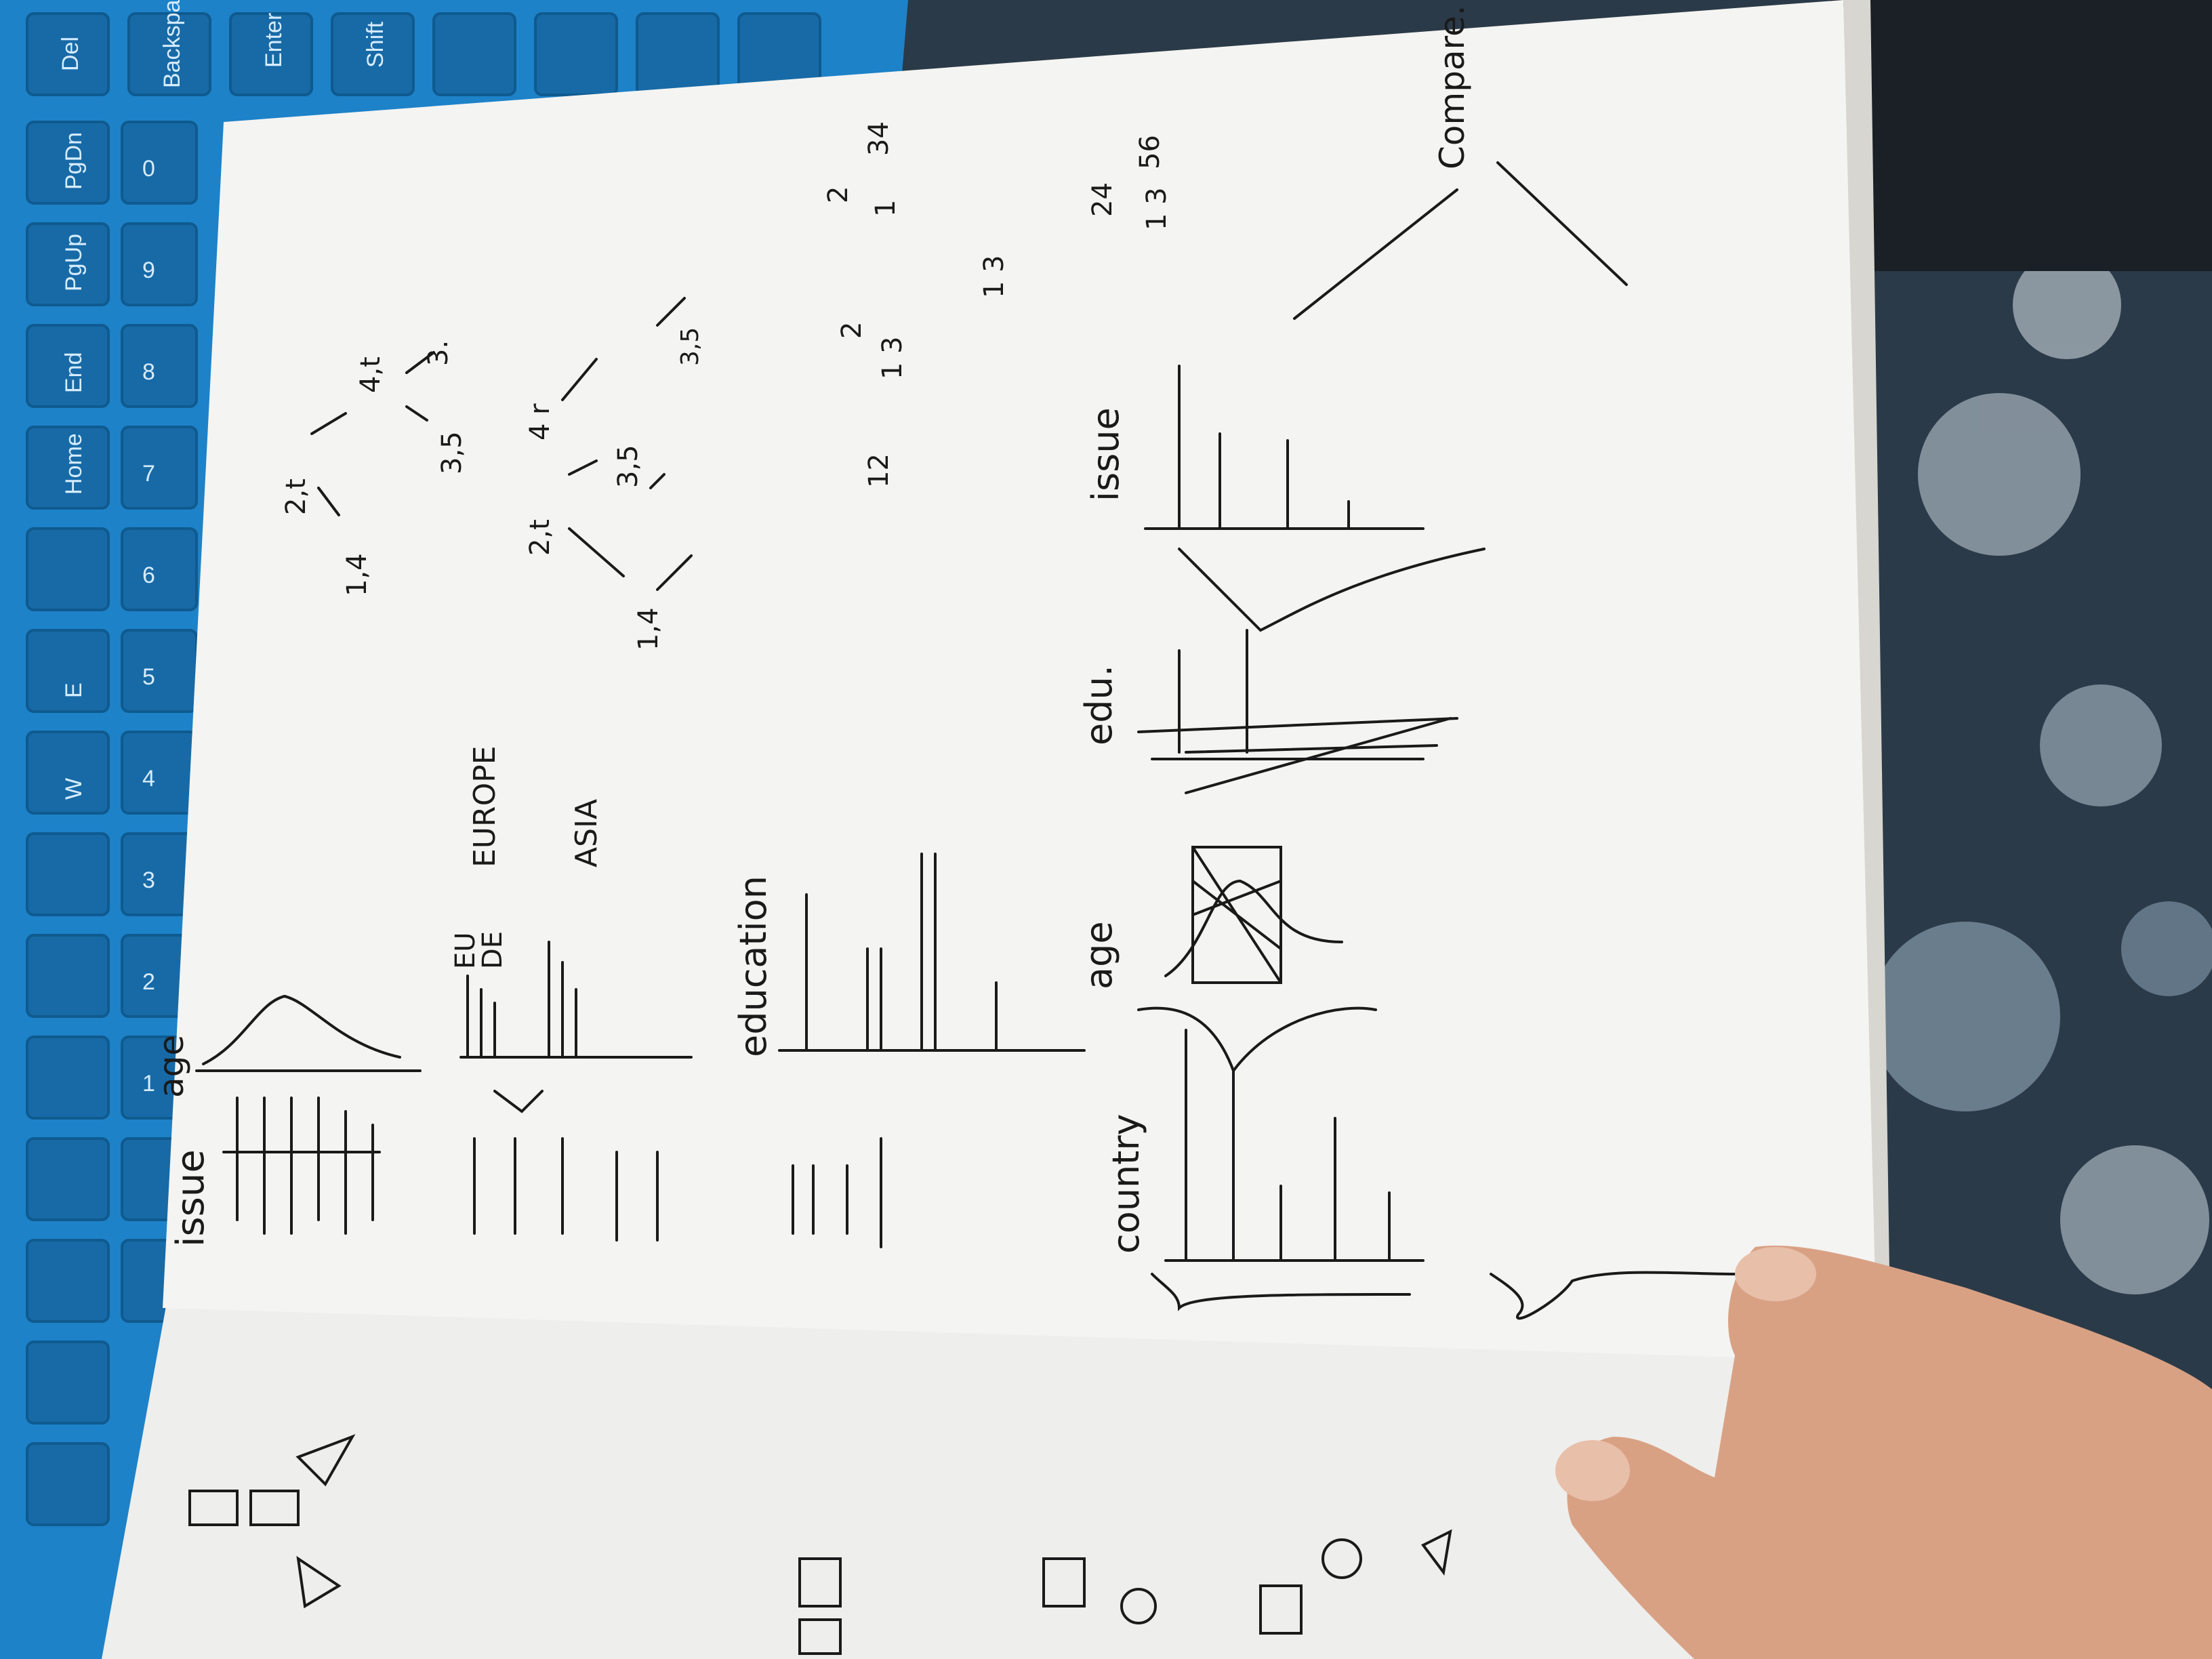 Image resolution: width=2212 pixels, height=1659 pixels. What do you see at coordinates (540, 422) in the screenshot?
I see `tree-number: 4 r` at bounding box center [540, 422].